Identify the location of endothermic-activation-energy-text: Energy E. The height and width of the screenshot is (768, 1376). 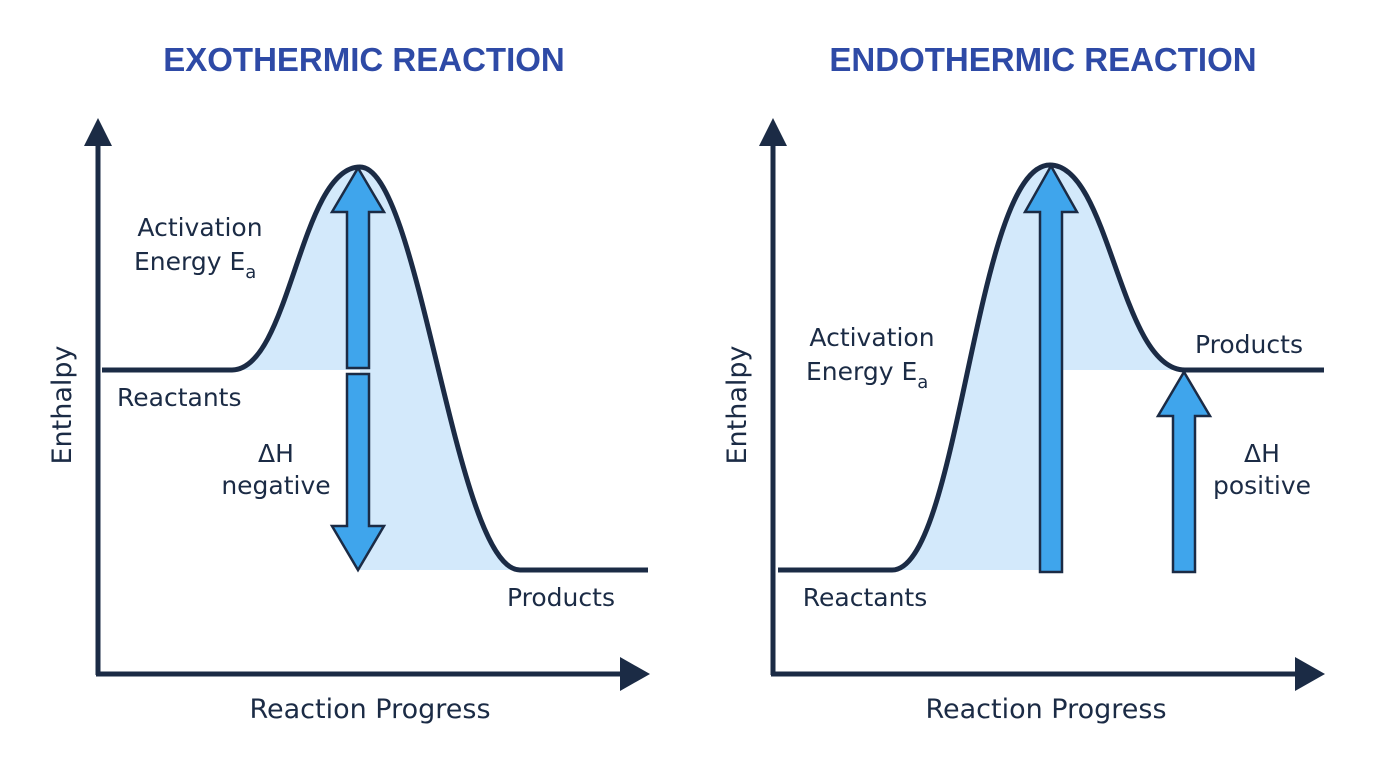
(861, 371).